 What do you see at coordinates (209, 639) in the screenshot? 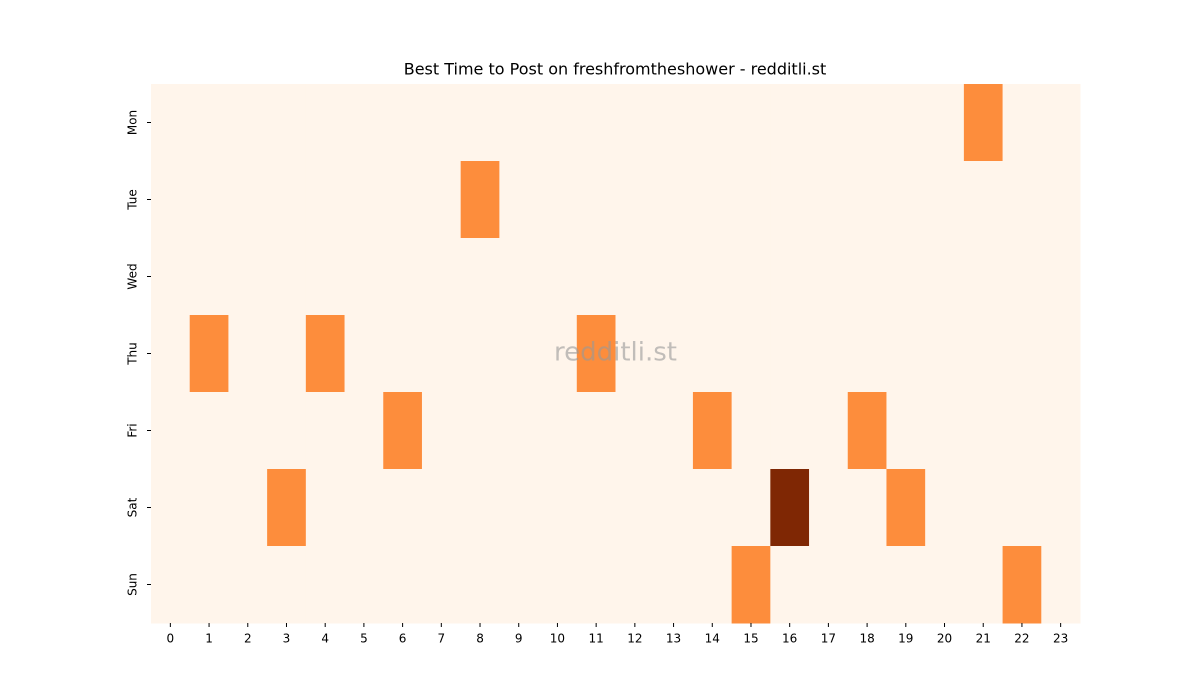
I see `x-tick-label: 1` at bounding box center [209, 639].